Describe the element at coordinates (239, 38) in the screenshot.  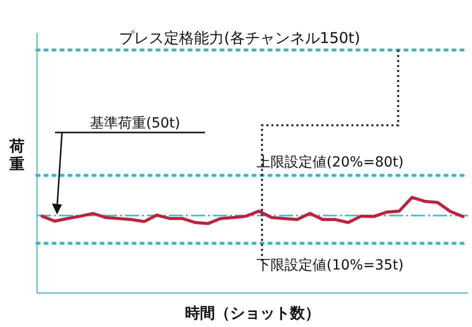
I see `text: プレス定格能力(各チャンネル150t)` at that location.